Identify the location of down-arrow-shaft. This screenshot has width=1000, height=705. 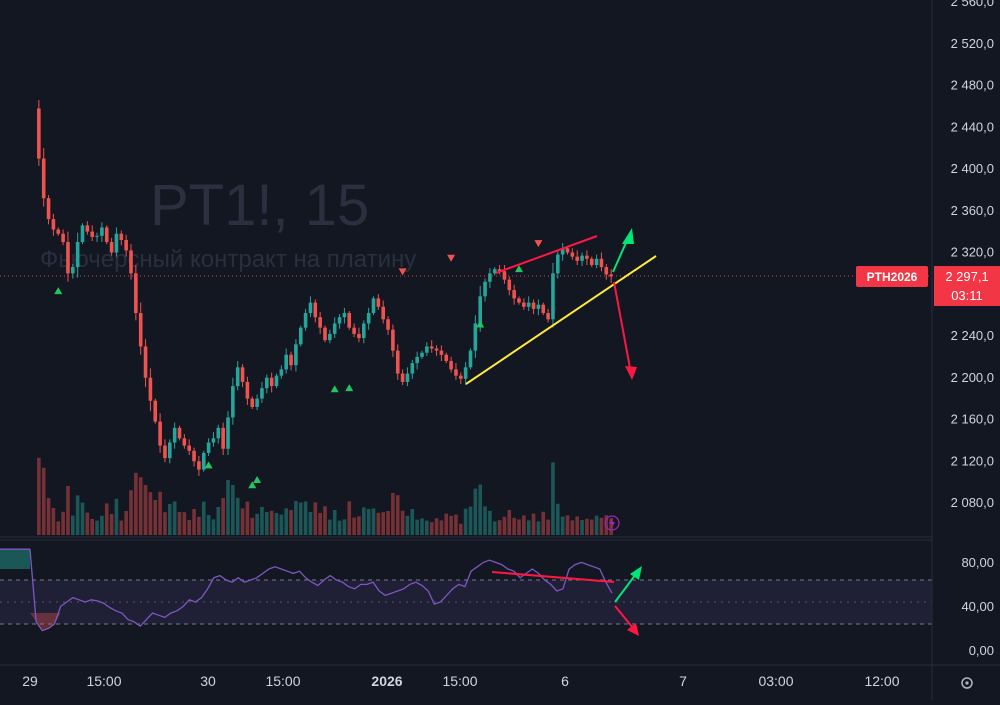
(622, 325).